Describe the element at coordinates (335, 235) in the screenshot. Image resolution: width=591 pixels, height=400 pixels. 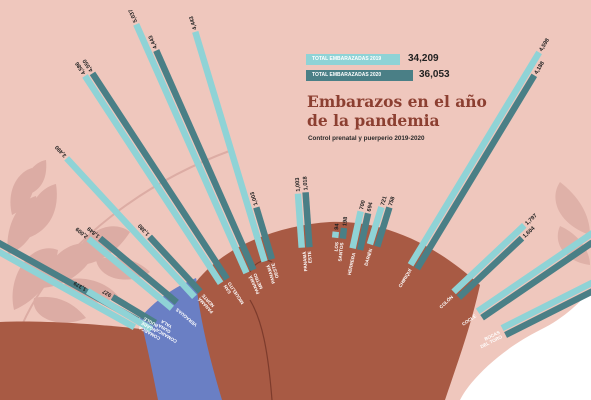
I see `bar-2019-los-santos` at that location.